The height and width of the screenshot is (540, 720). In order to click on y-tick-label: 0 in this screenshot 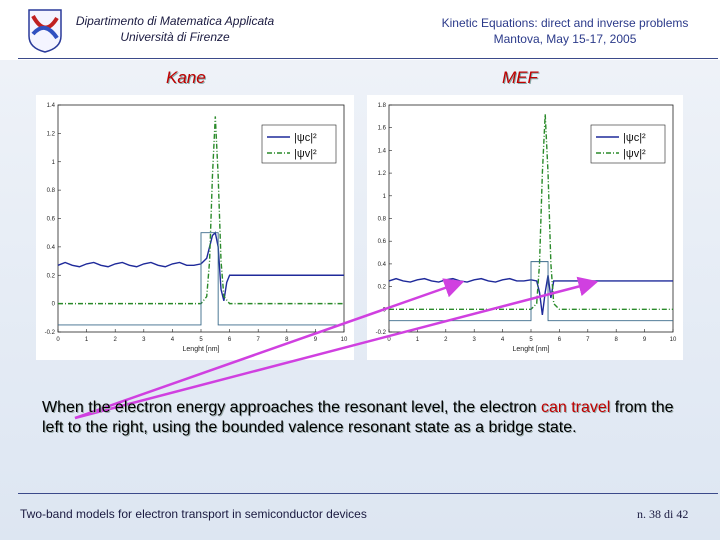, I will do `click(54, 305)`.